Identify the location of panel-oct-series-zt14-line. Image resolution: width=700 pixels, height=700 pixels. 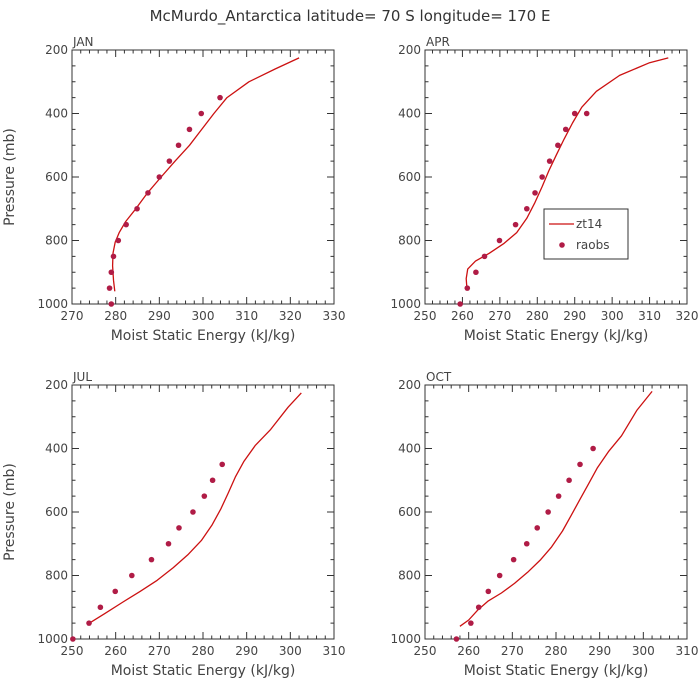
(556, 508).